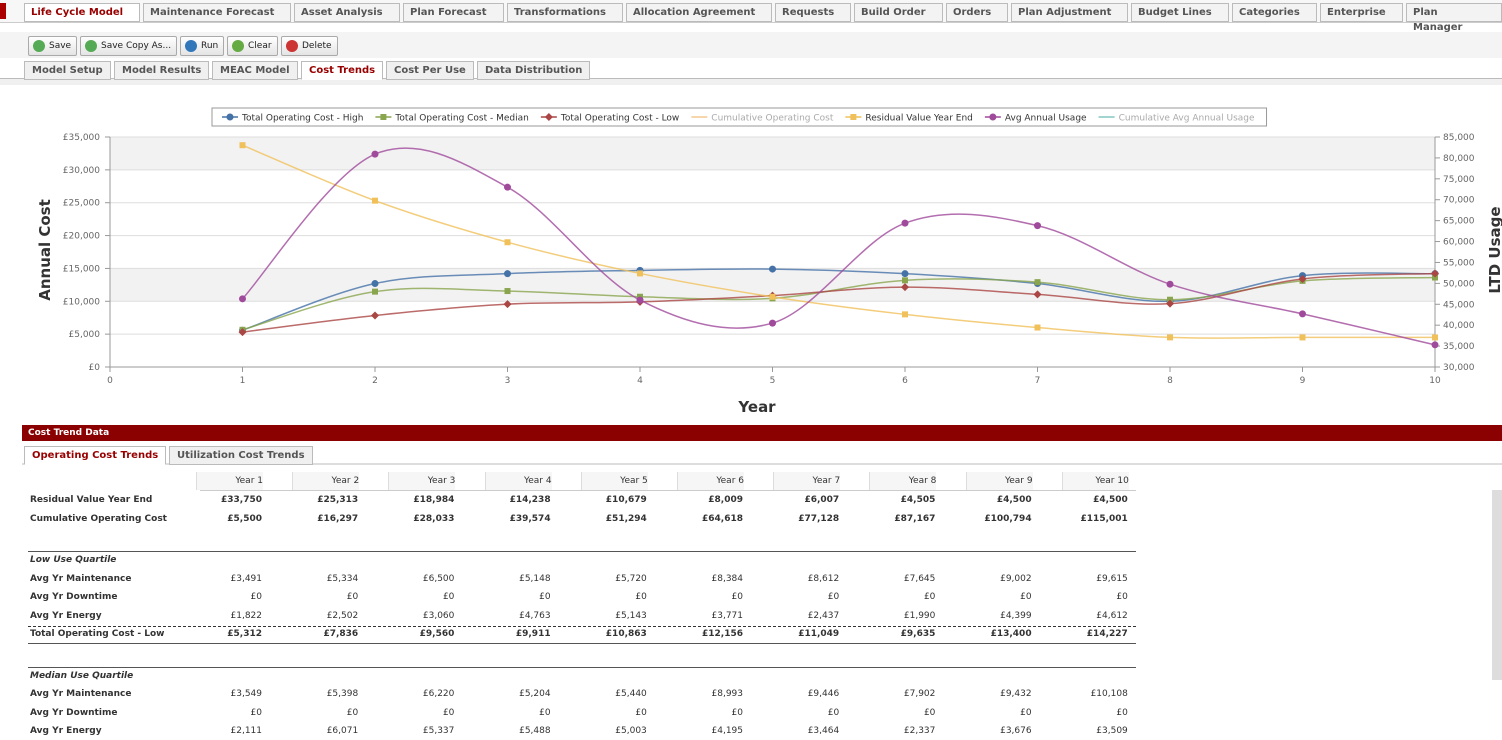 The height and width of the screenshot is (740, 1502). What do you see at coordinates (1016, 615) in the screenshot?
I see `table-cell: £4,399` at bounding box center [1016, 615].